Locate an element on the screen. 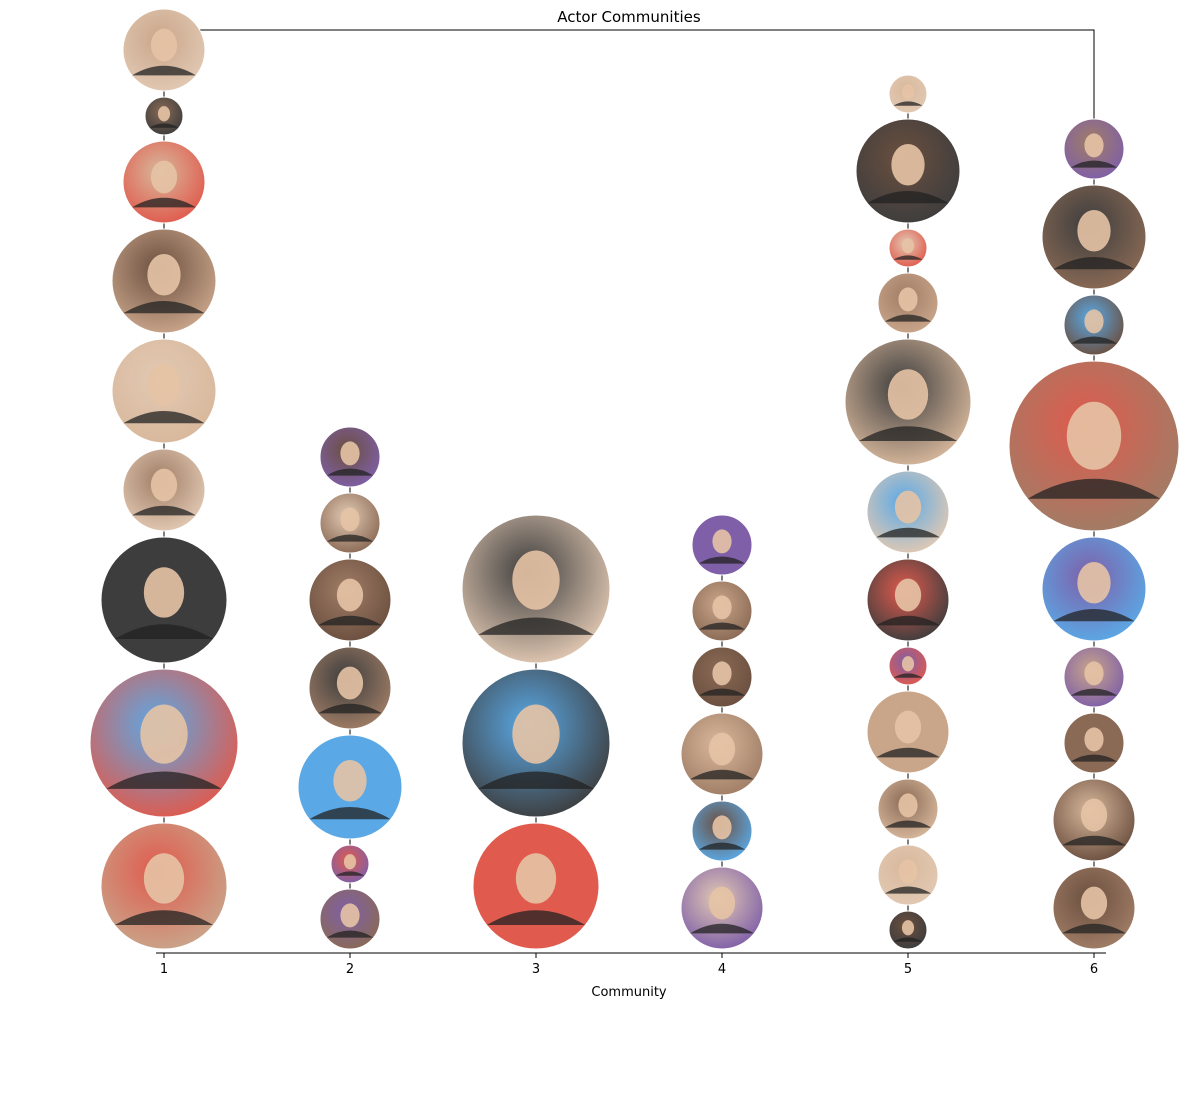  x-tick-label: 2 is located at coordinates (350, 969).